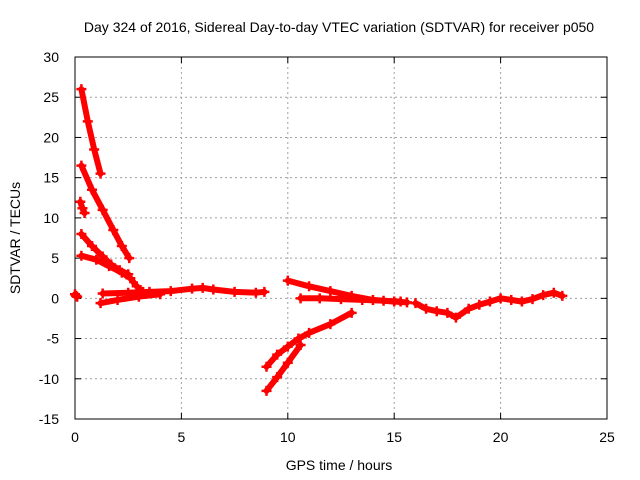  Describe the element at coordinates (51, 218) in the screenshot. I see `y-tick-label: 10` at that location.